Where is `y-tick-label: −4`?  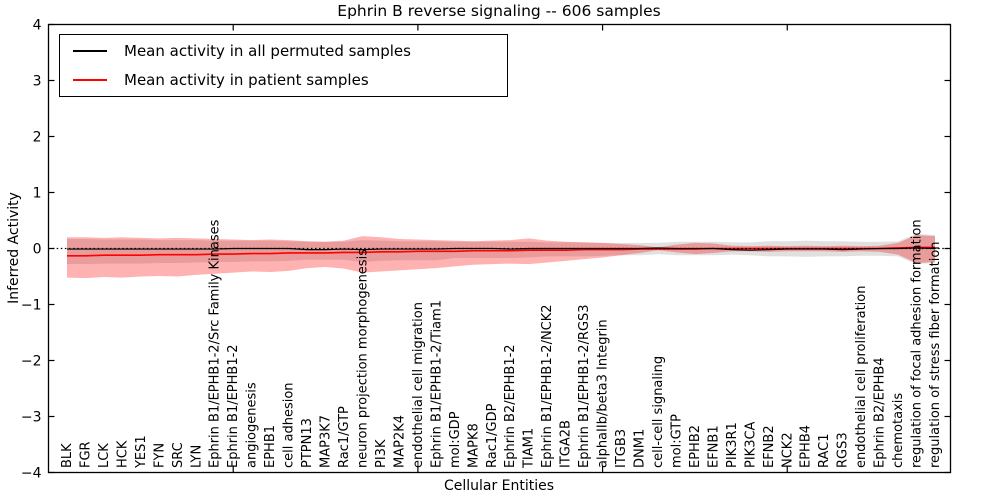 y-tick-label: −4 is located at coordinates (31, 474).